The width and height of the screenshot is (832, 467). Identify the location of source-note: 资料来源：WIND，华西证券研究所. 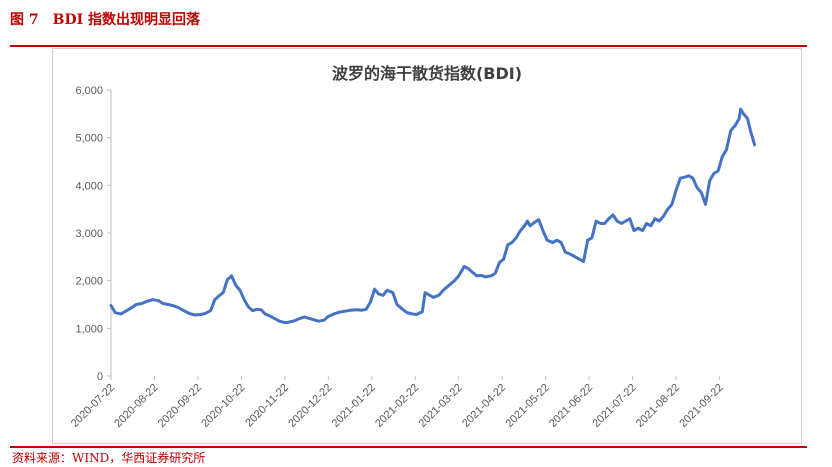
(109, 458).